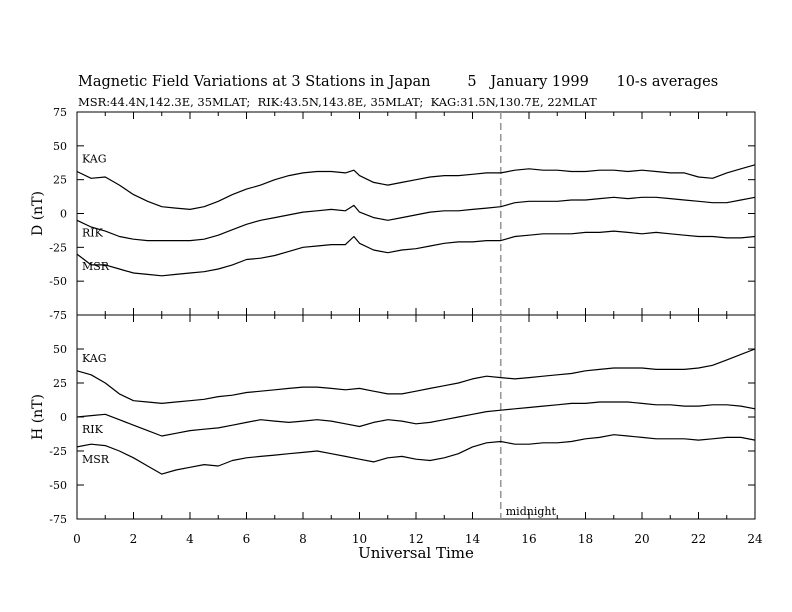 The height and width of the screenshot is (612, 792). Describe the element at coordinates (38, 213) in the screenshot. I see `y-axis-label: D (nT)` at that location.